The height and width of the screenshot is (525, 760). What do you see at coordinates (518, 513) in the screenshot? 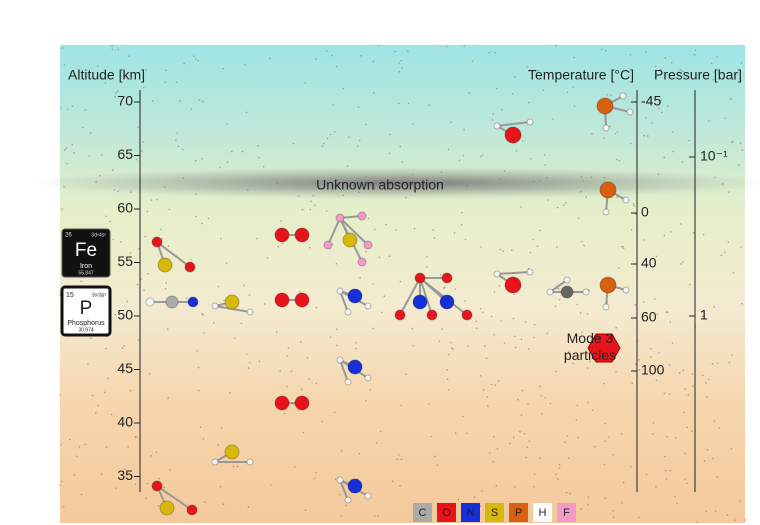
I see `legend-label: P` at bounding box center [518, 513].